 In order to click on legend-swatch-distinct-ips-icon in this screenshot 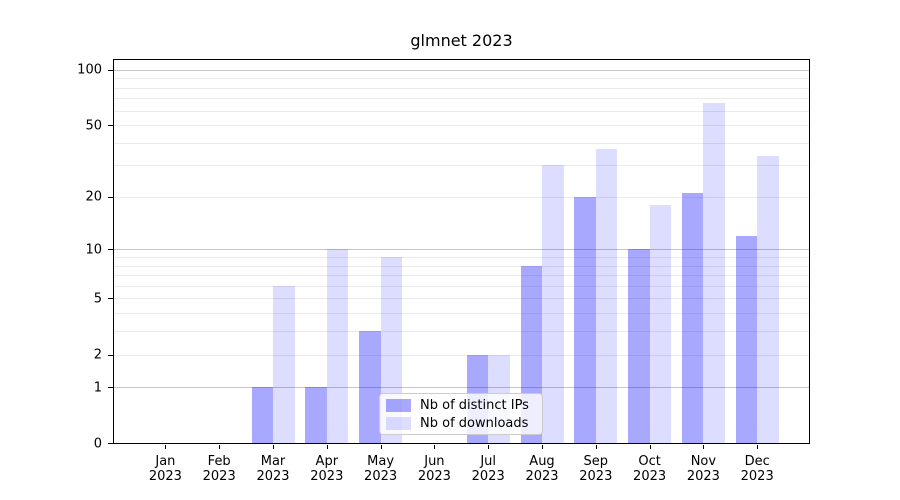, I will do `click(398, 405)`.